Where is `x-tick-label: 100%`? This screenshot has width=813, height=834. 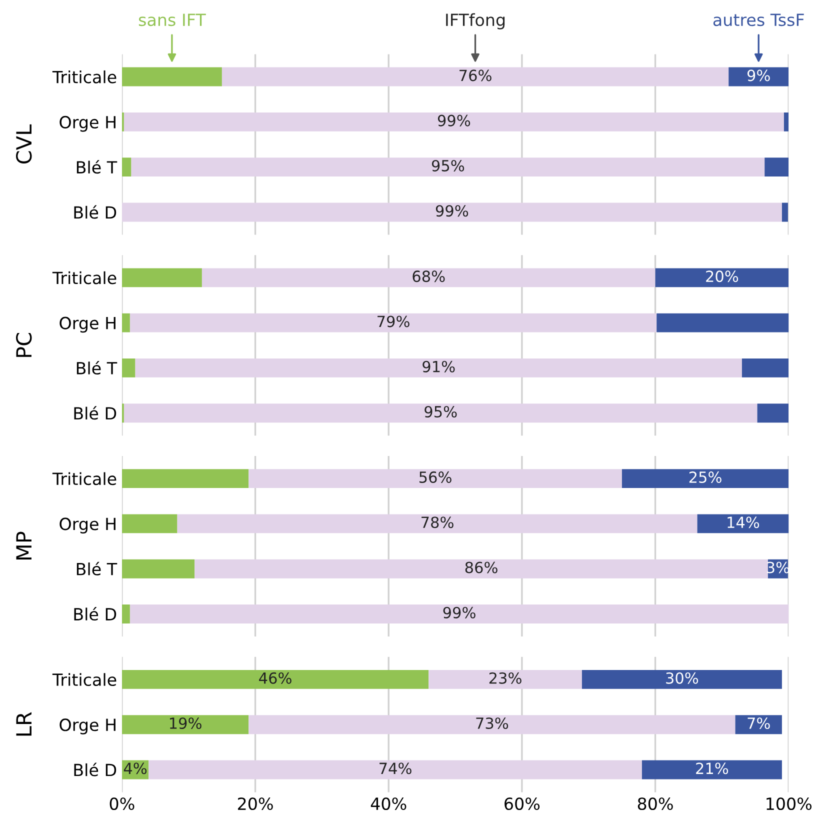
x-tick-label: 100% is located at coordinates (789, 803).